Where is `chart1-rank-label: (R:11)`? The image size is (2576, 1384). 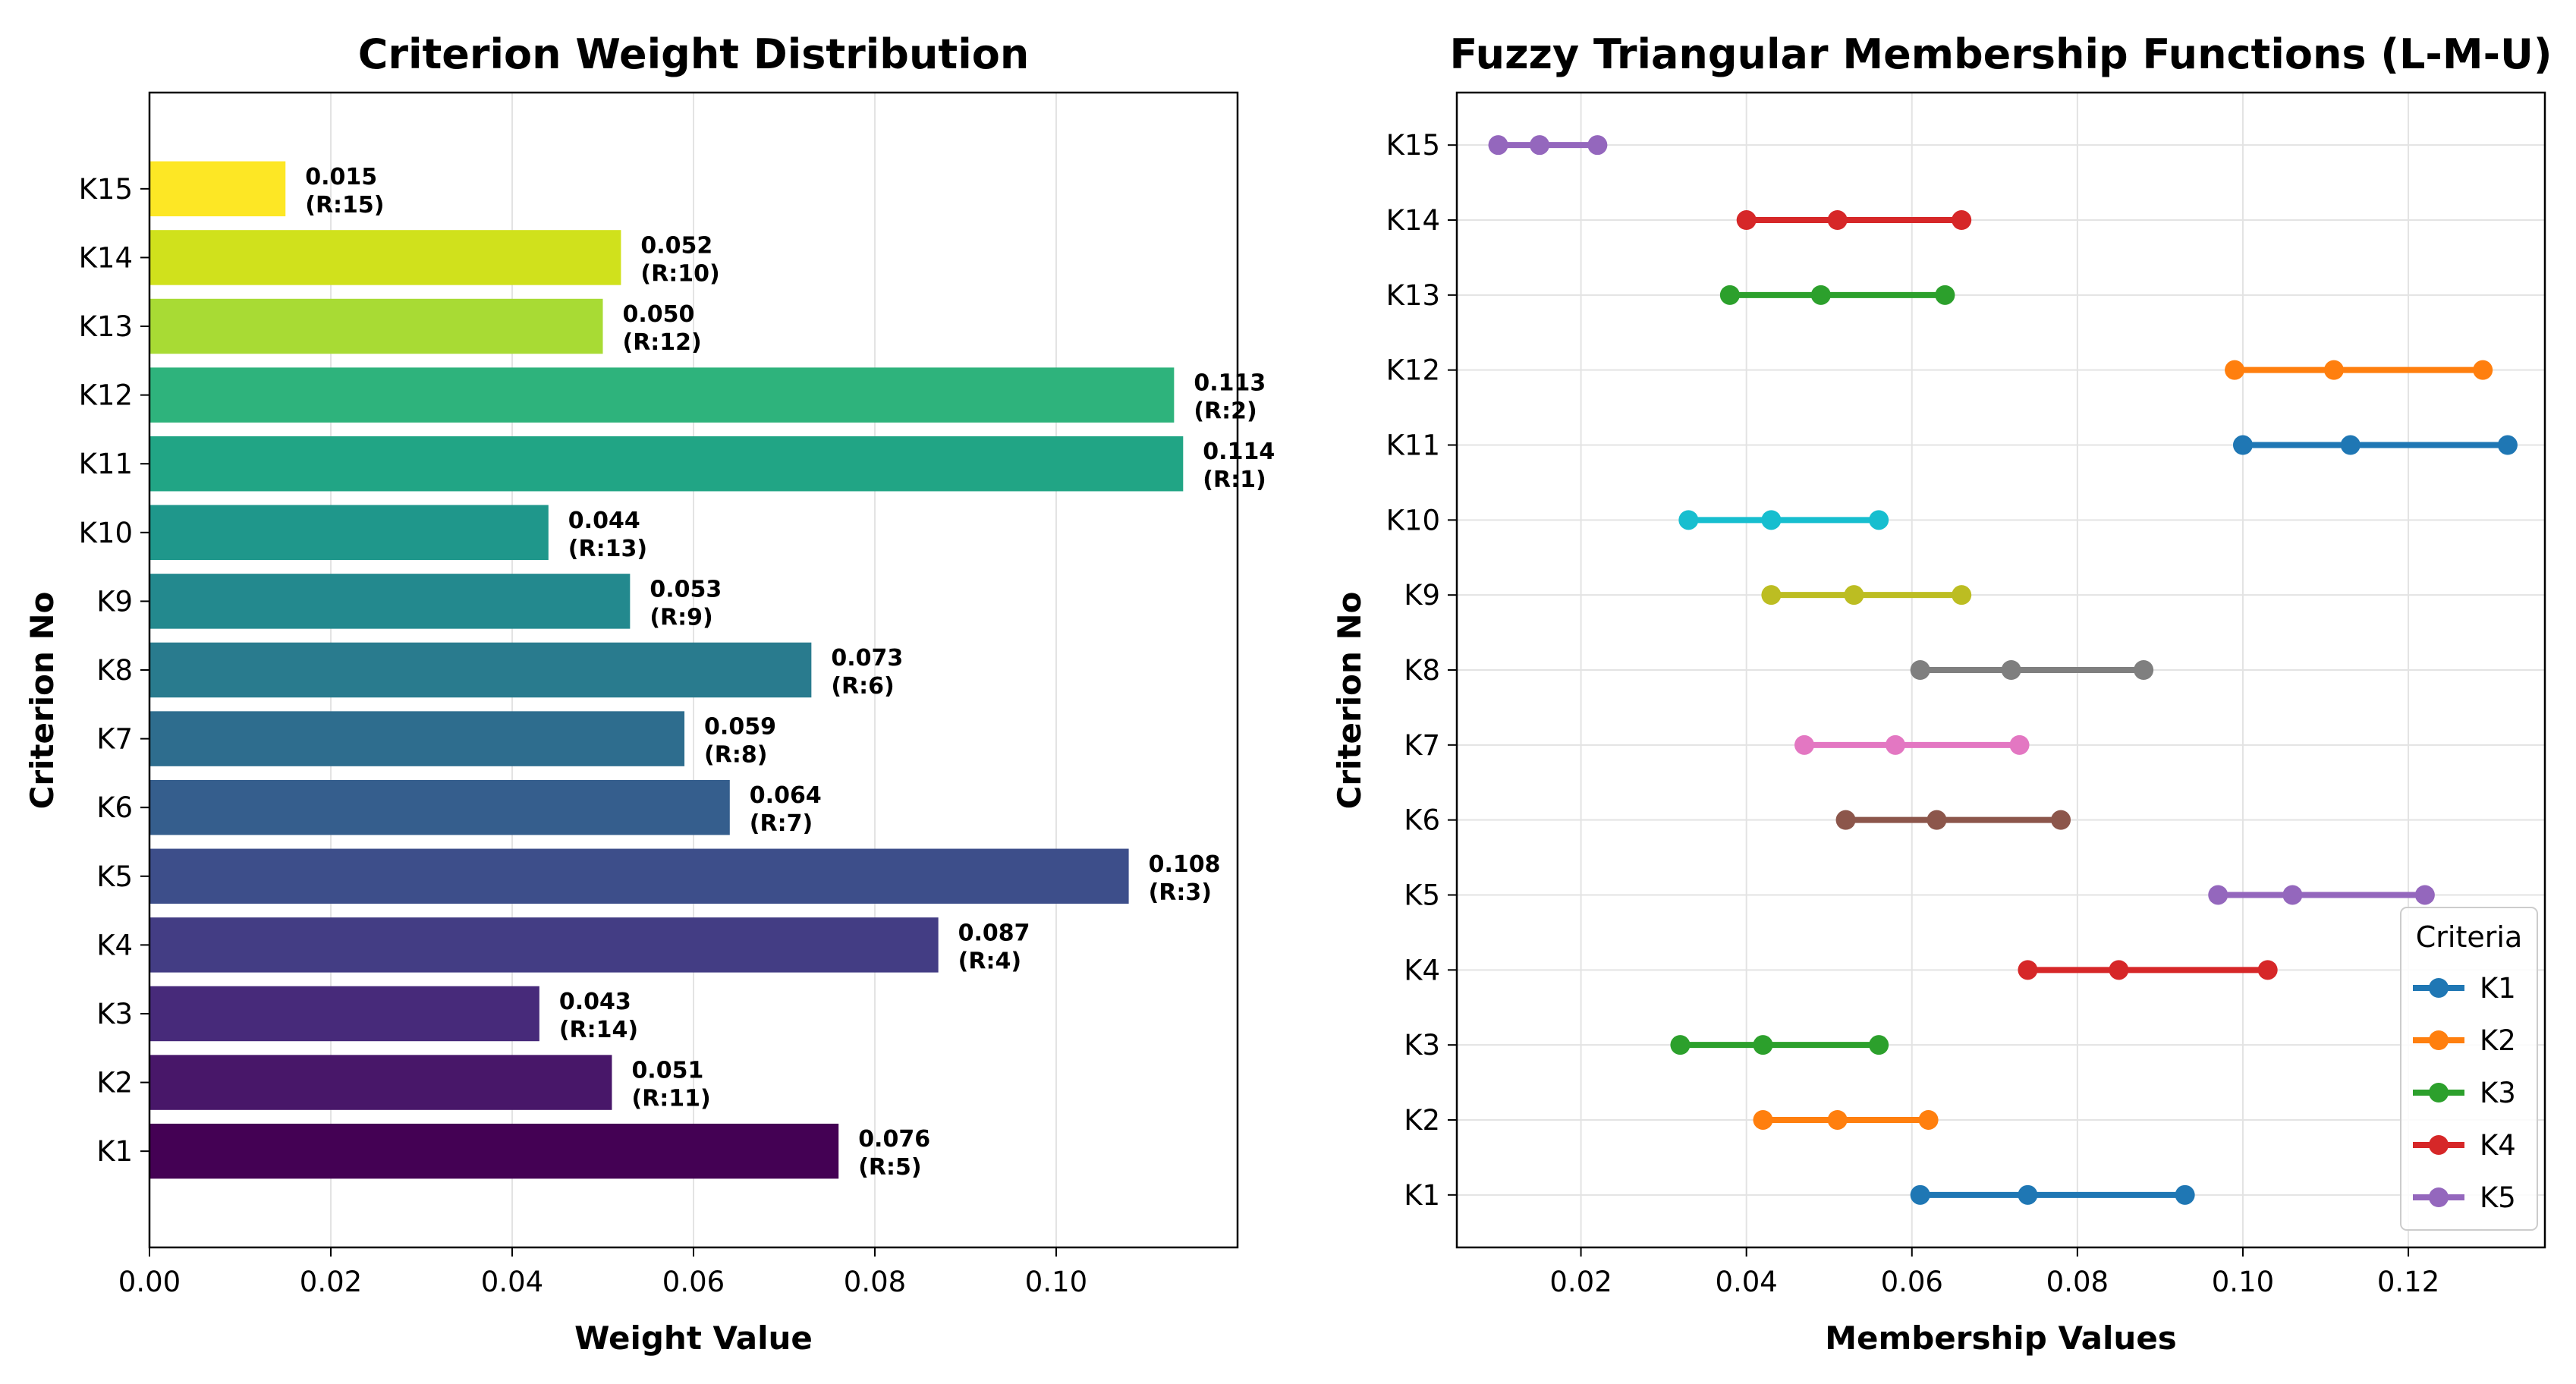
chart1-rank-label: (R:11) is located at coordinates (670, 1099).